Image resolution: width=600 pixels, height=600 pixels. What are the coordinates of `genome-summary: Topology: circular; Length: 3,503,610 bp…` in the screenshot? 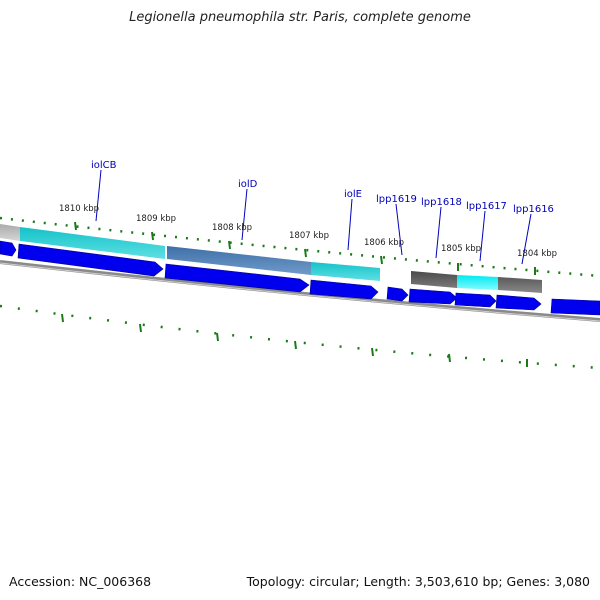 It's located at (418, 581).